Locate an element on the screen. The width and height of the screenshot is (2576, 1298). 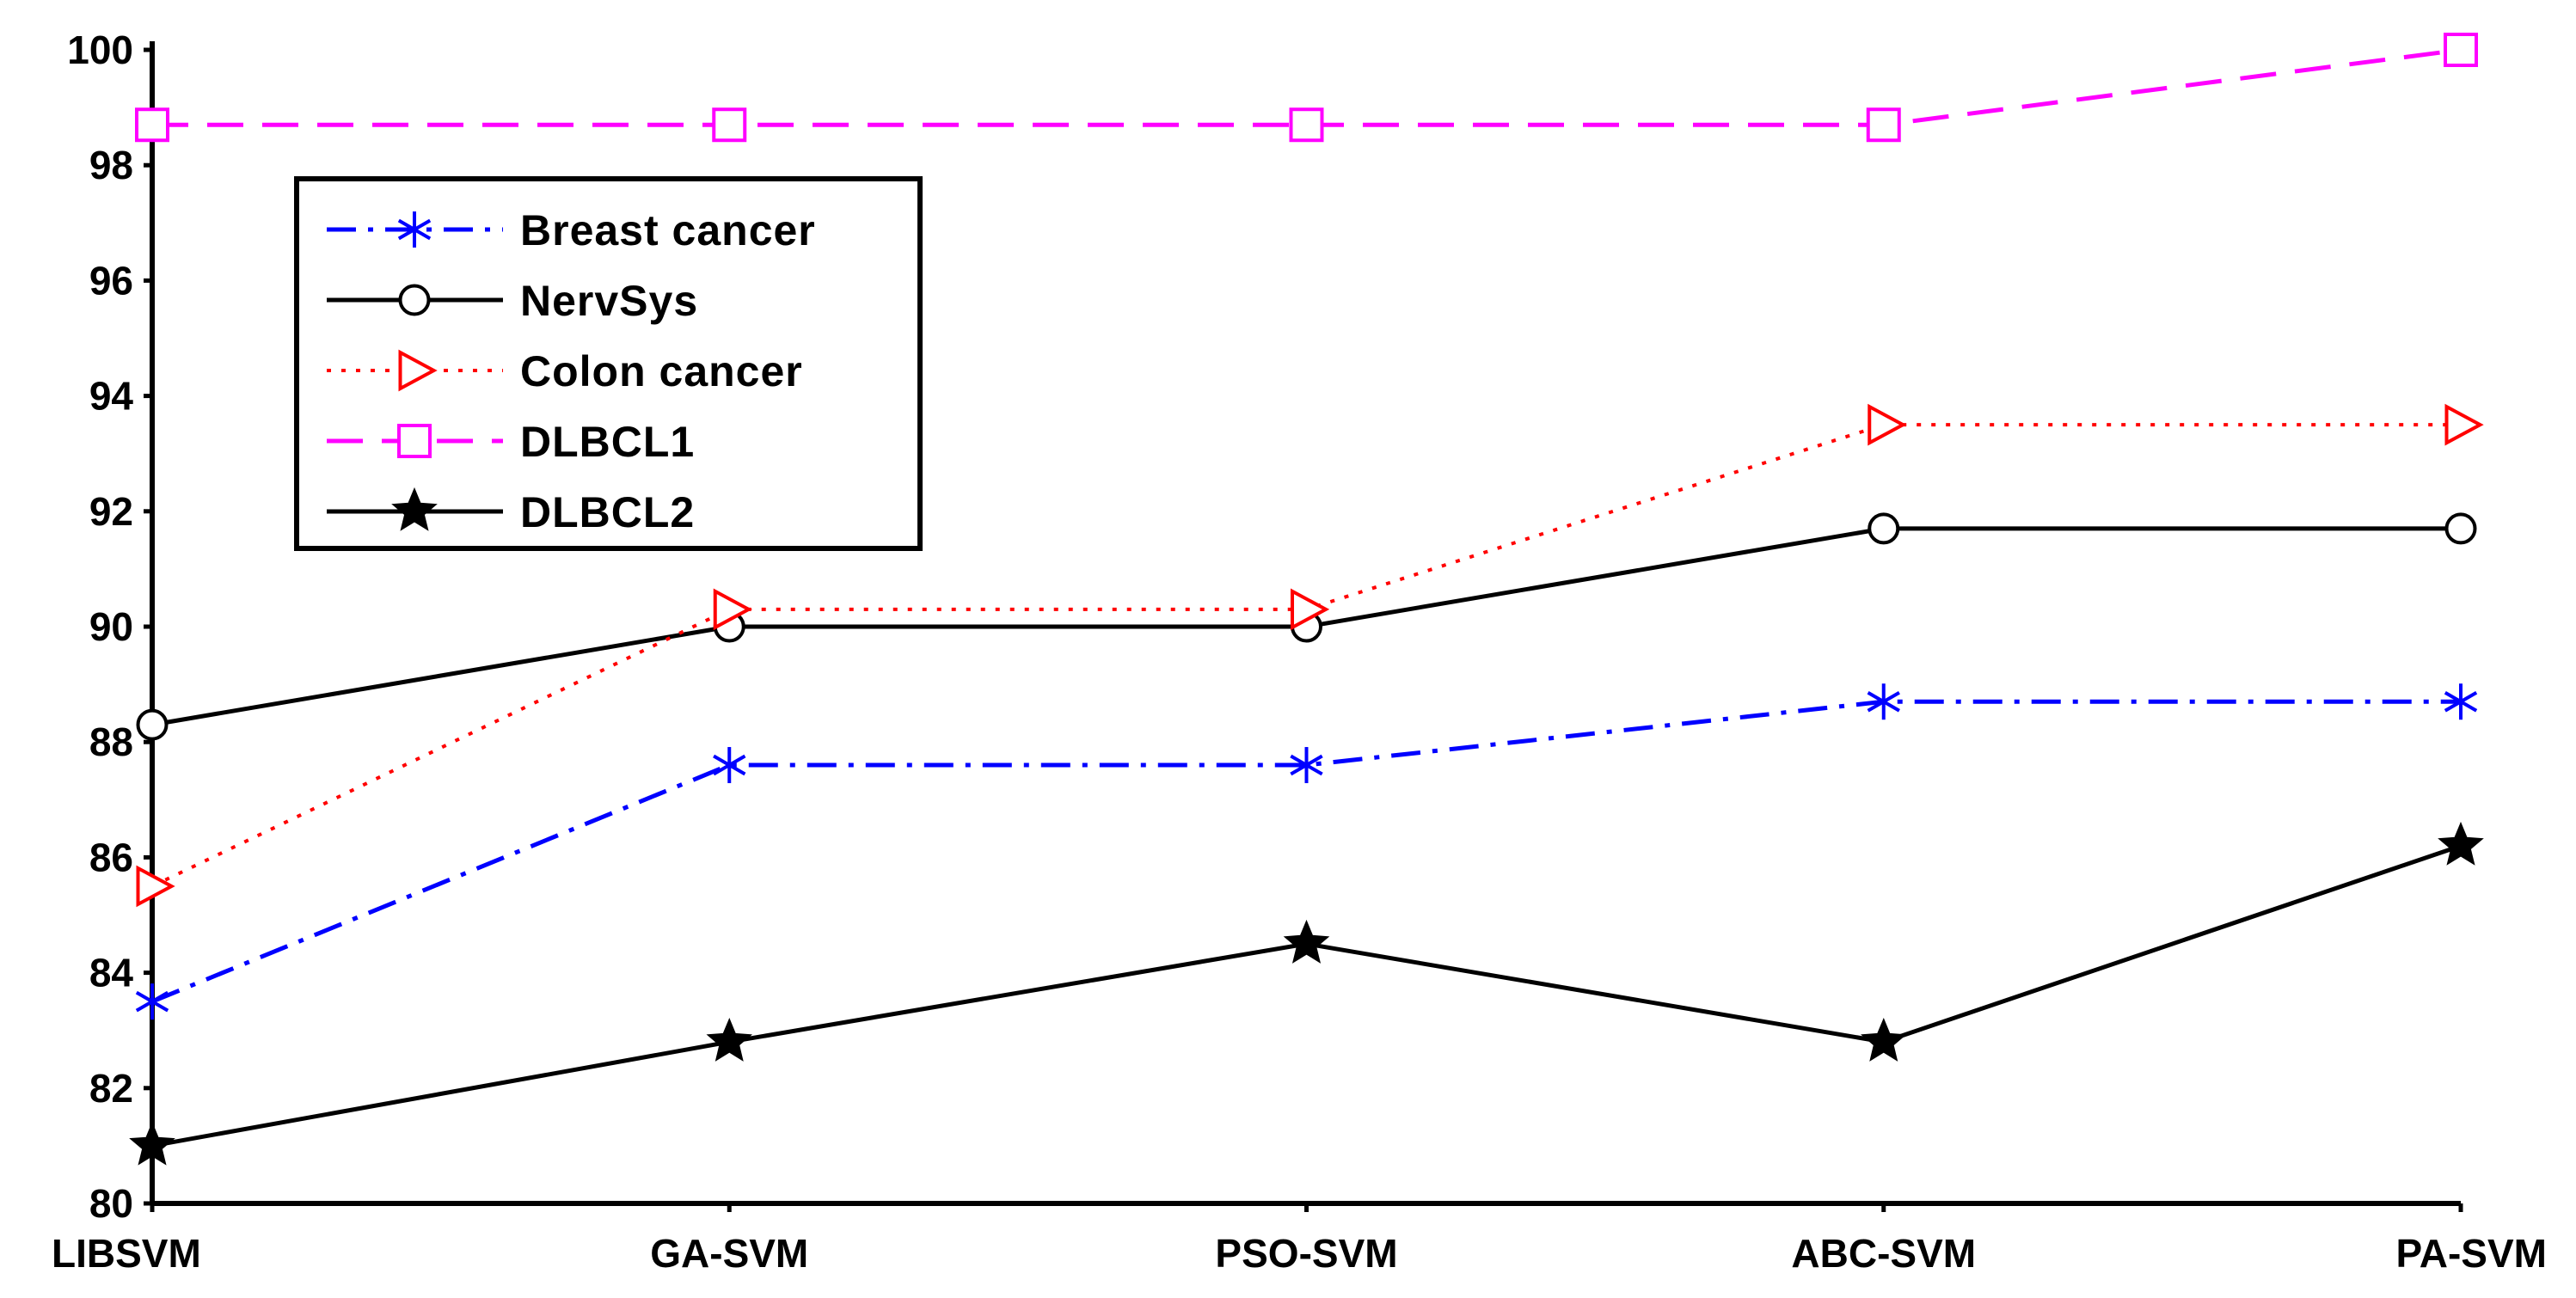
legend-item-colon-cancer: Colon cancer is located at coordinates (565, 371).